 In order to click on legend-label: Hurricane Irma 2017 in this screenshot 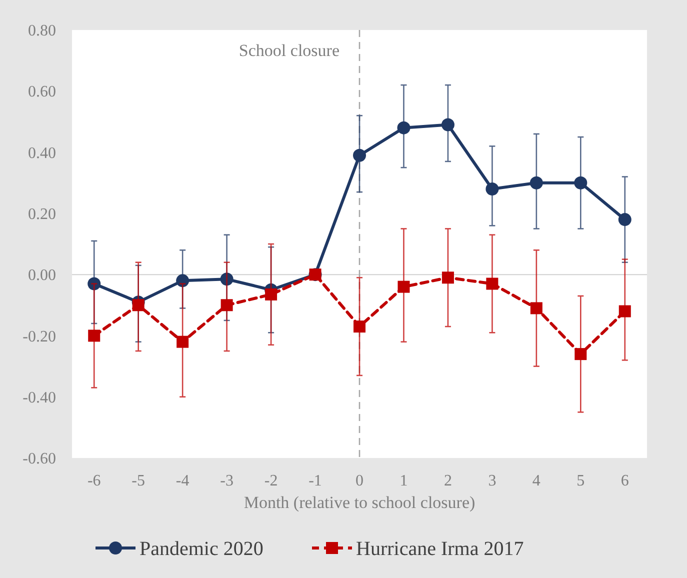, I will do `click(440, 549)`.